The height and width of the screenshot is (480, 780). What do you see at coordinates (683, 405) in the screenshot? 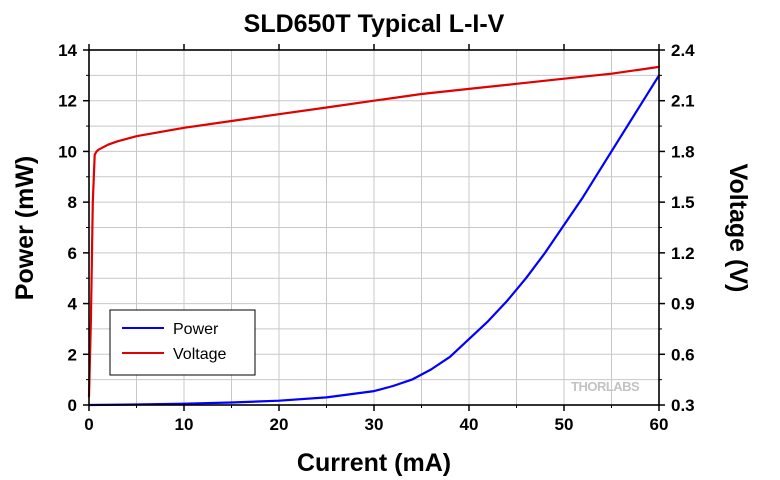
I see `right-tick-label: 0.3` at bounding box center [683, 405].